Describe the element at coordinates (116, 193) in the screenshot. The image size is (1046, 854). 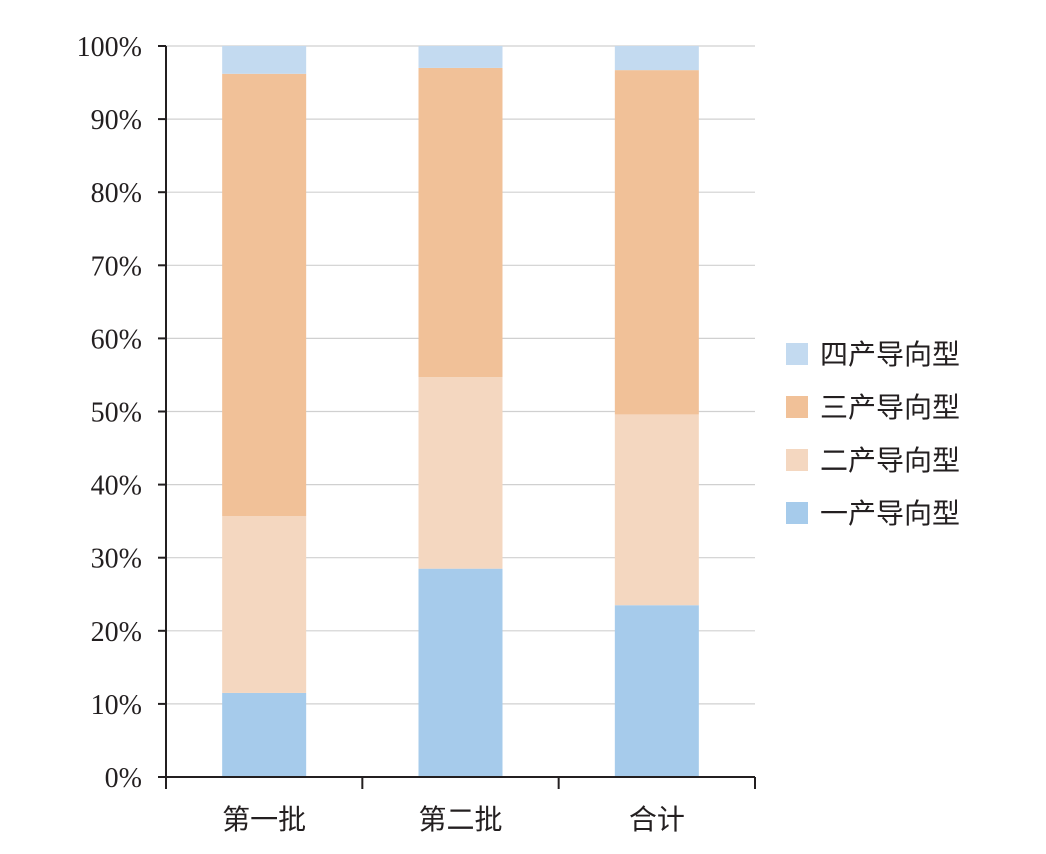
I see `y-tick-label: 80%` at that location.